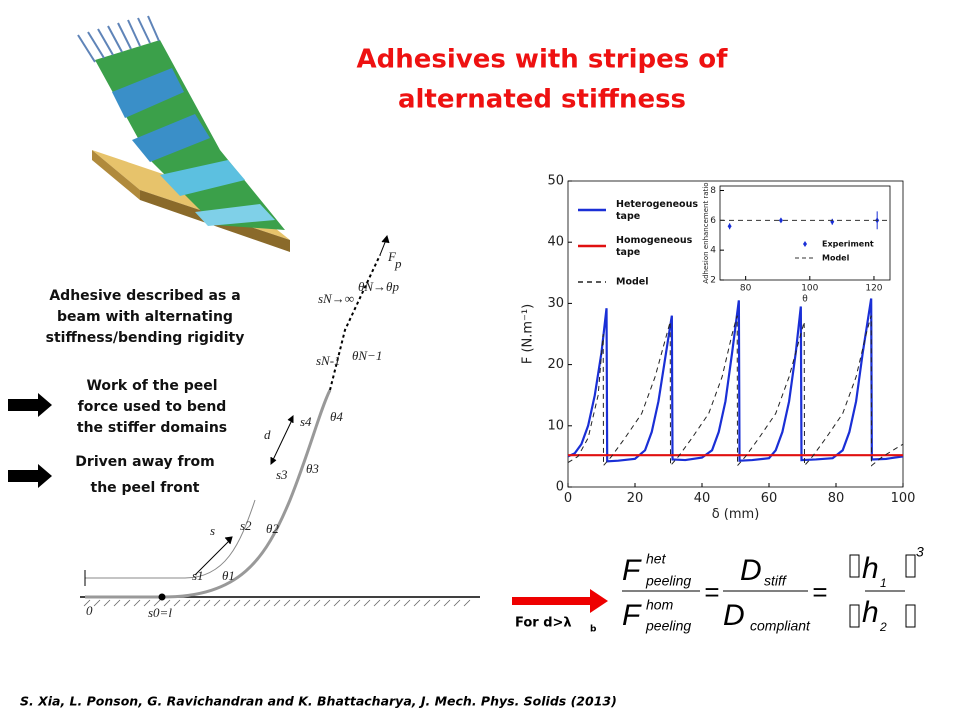  Describe the element at coordinates (656, 559) in the screenshot. I see `equation-term: het` at that location.